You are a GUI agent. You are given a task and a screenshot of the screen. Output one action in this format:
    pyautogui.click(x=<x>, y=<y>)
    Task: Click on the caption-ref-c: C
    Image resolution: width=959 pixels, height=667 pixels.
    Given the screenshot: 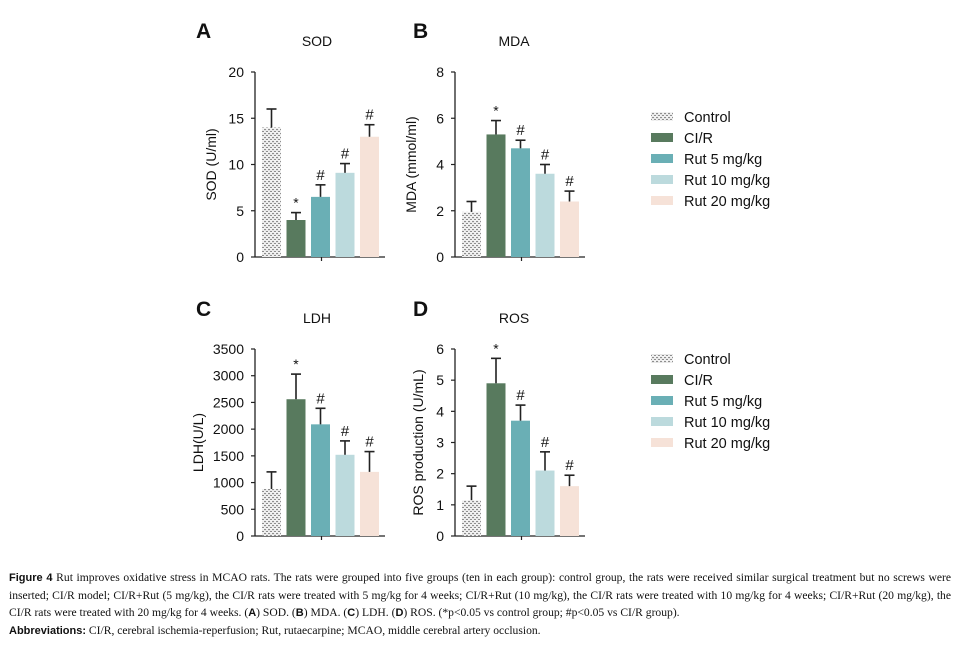 What is the action you would take?
    pyautogui.click(x=351, y=613)
    